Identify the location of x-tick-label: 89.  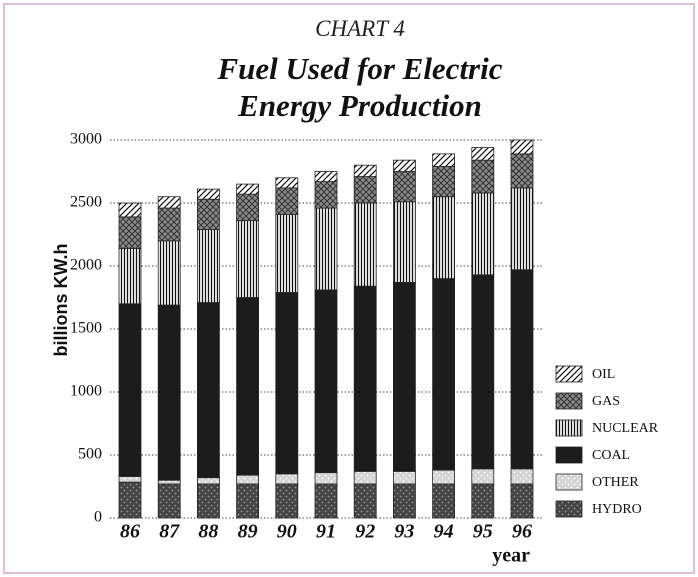
(248, 532).